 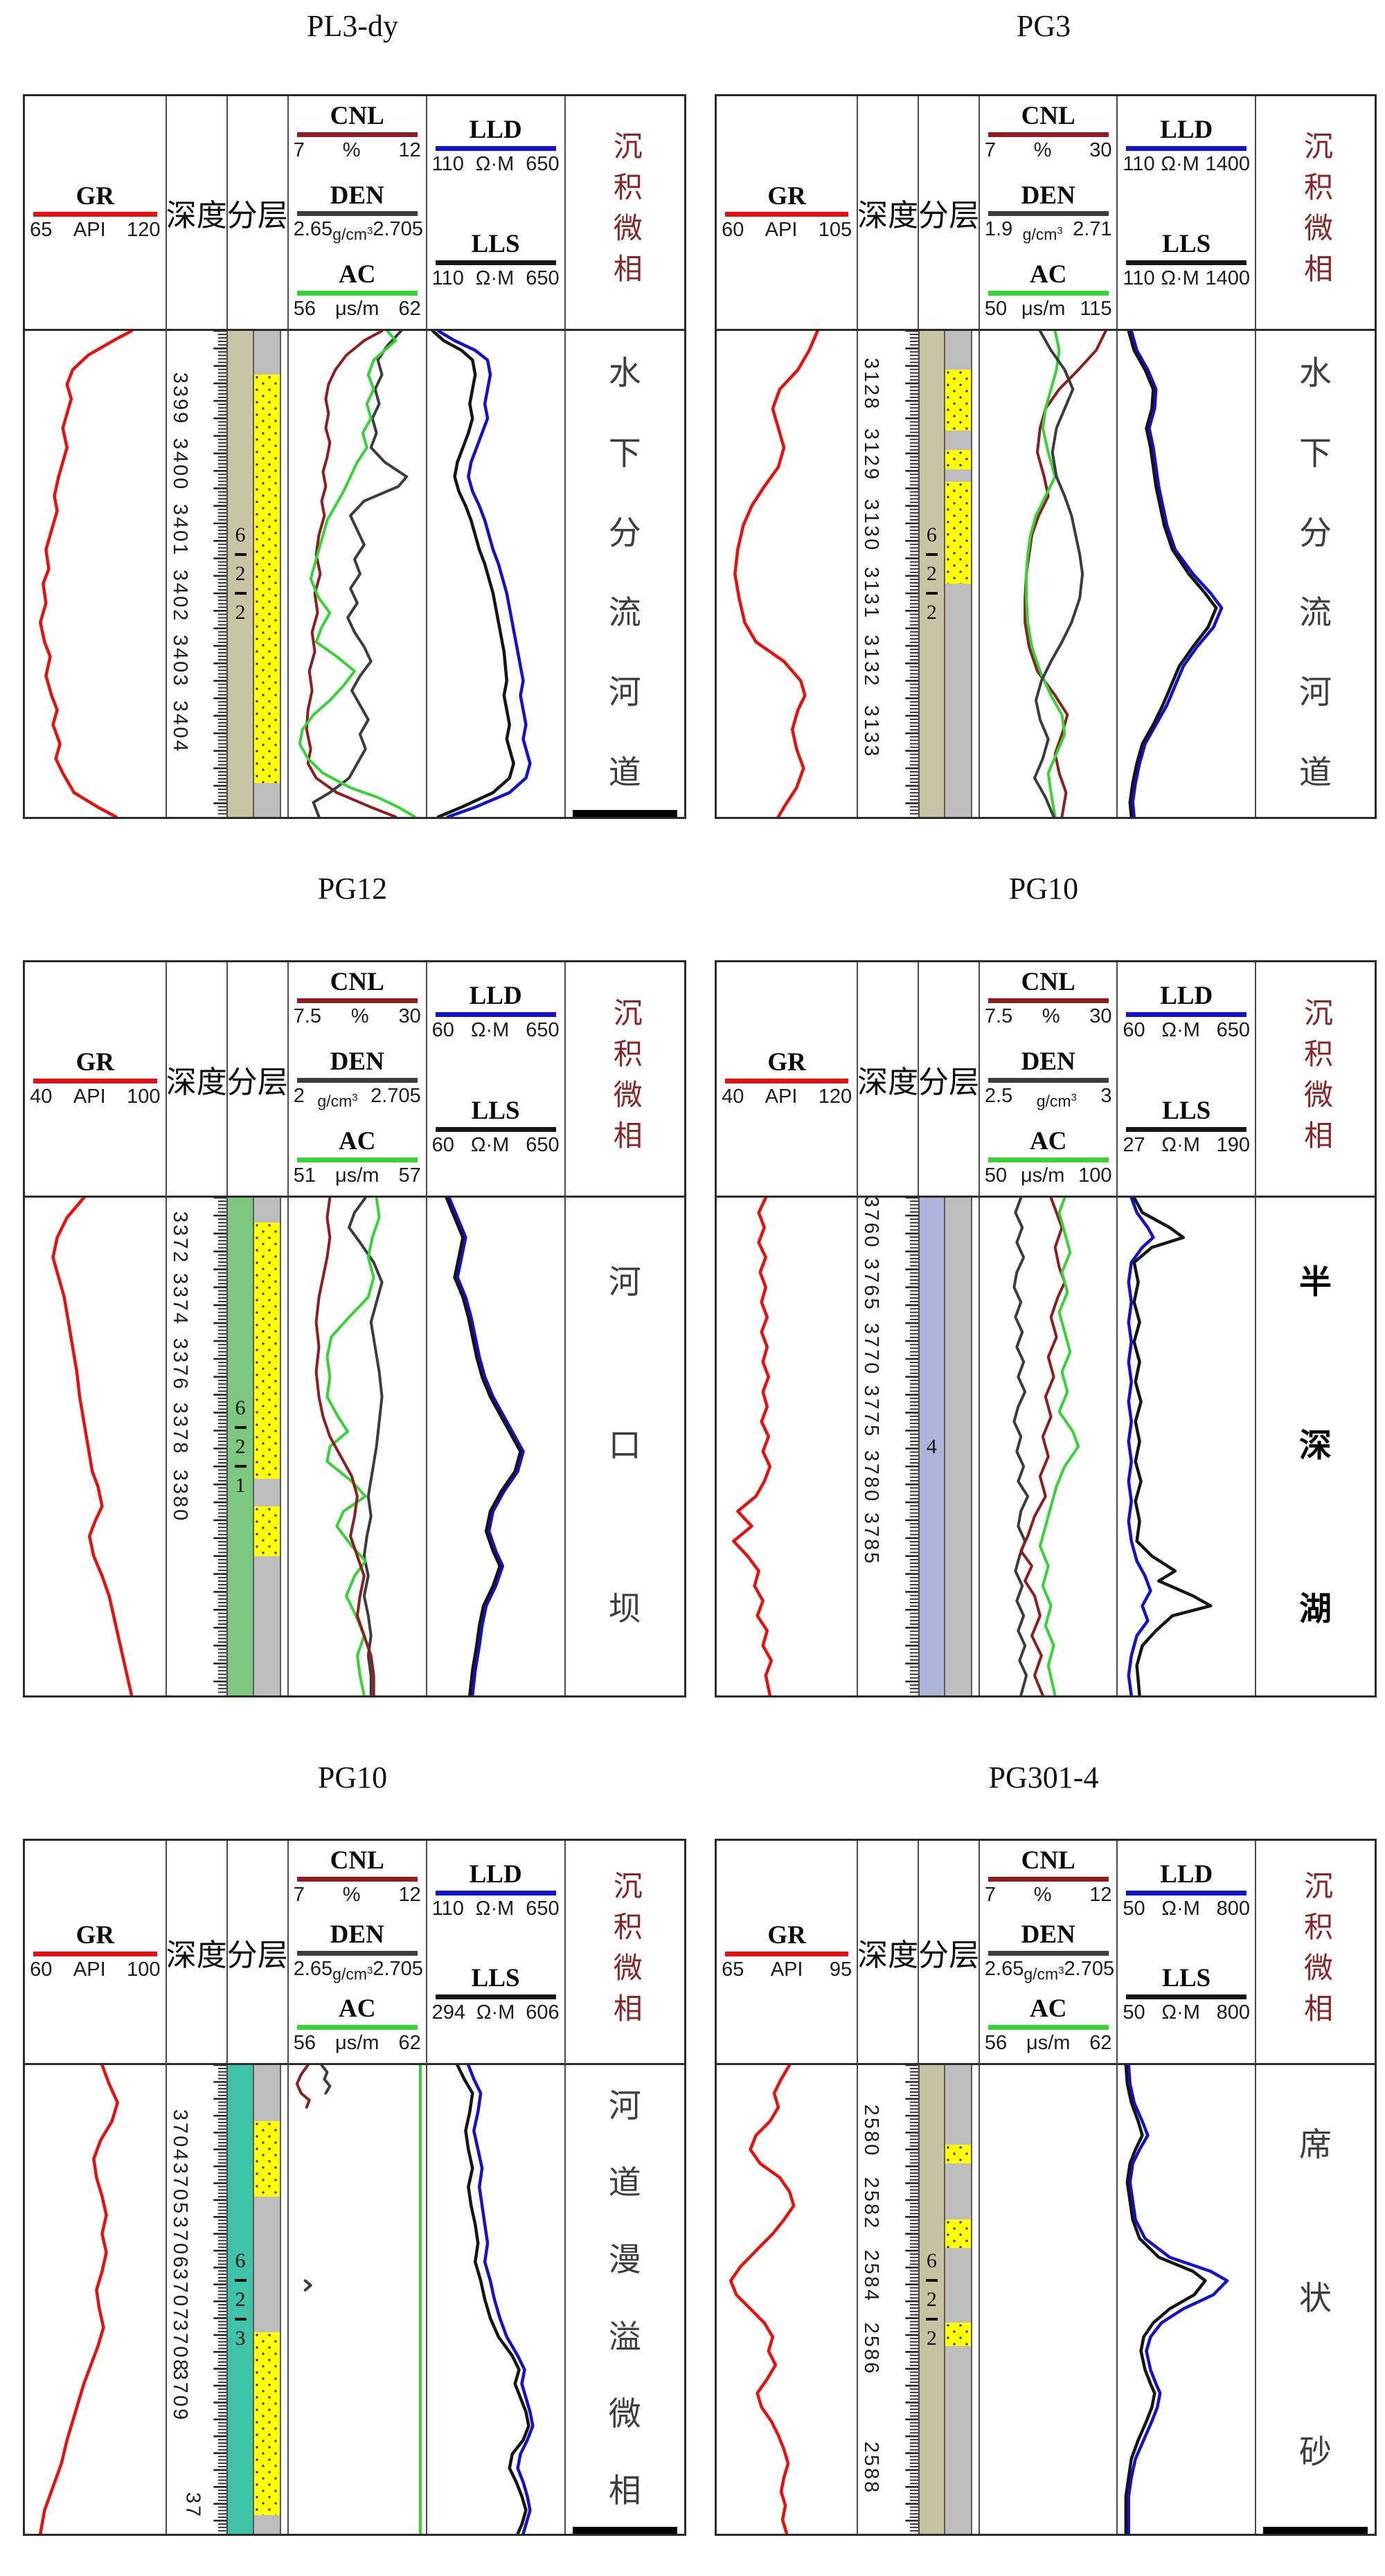 I want to click on gr-legend: GR 65 API 120, so click(x=95, y=212).